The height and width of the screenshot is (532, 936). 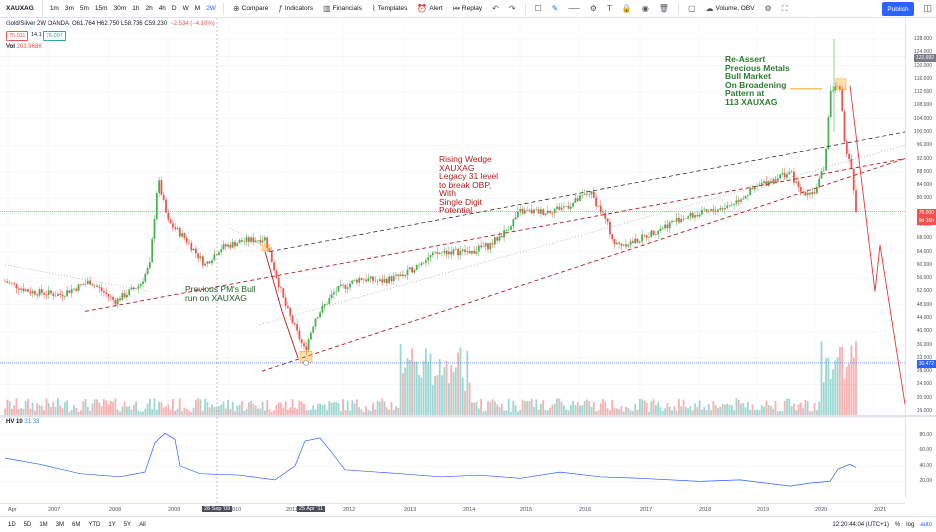 What do you see at coordinates (910, 524) in the screenshot?
I see `log-toggle: log` at bounding box center [910, 524].